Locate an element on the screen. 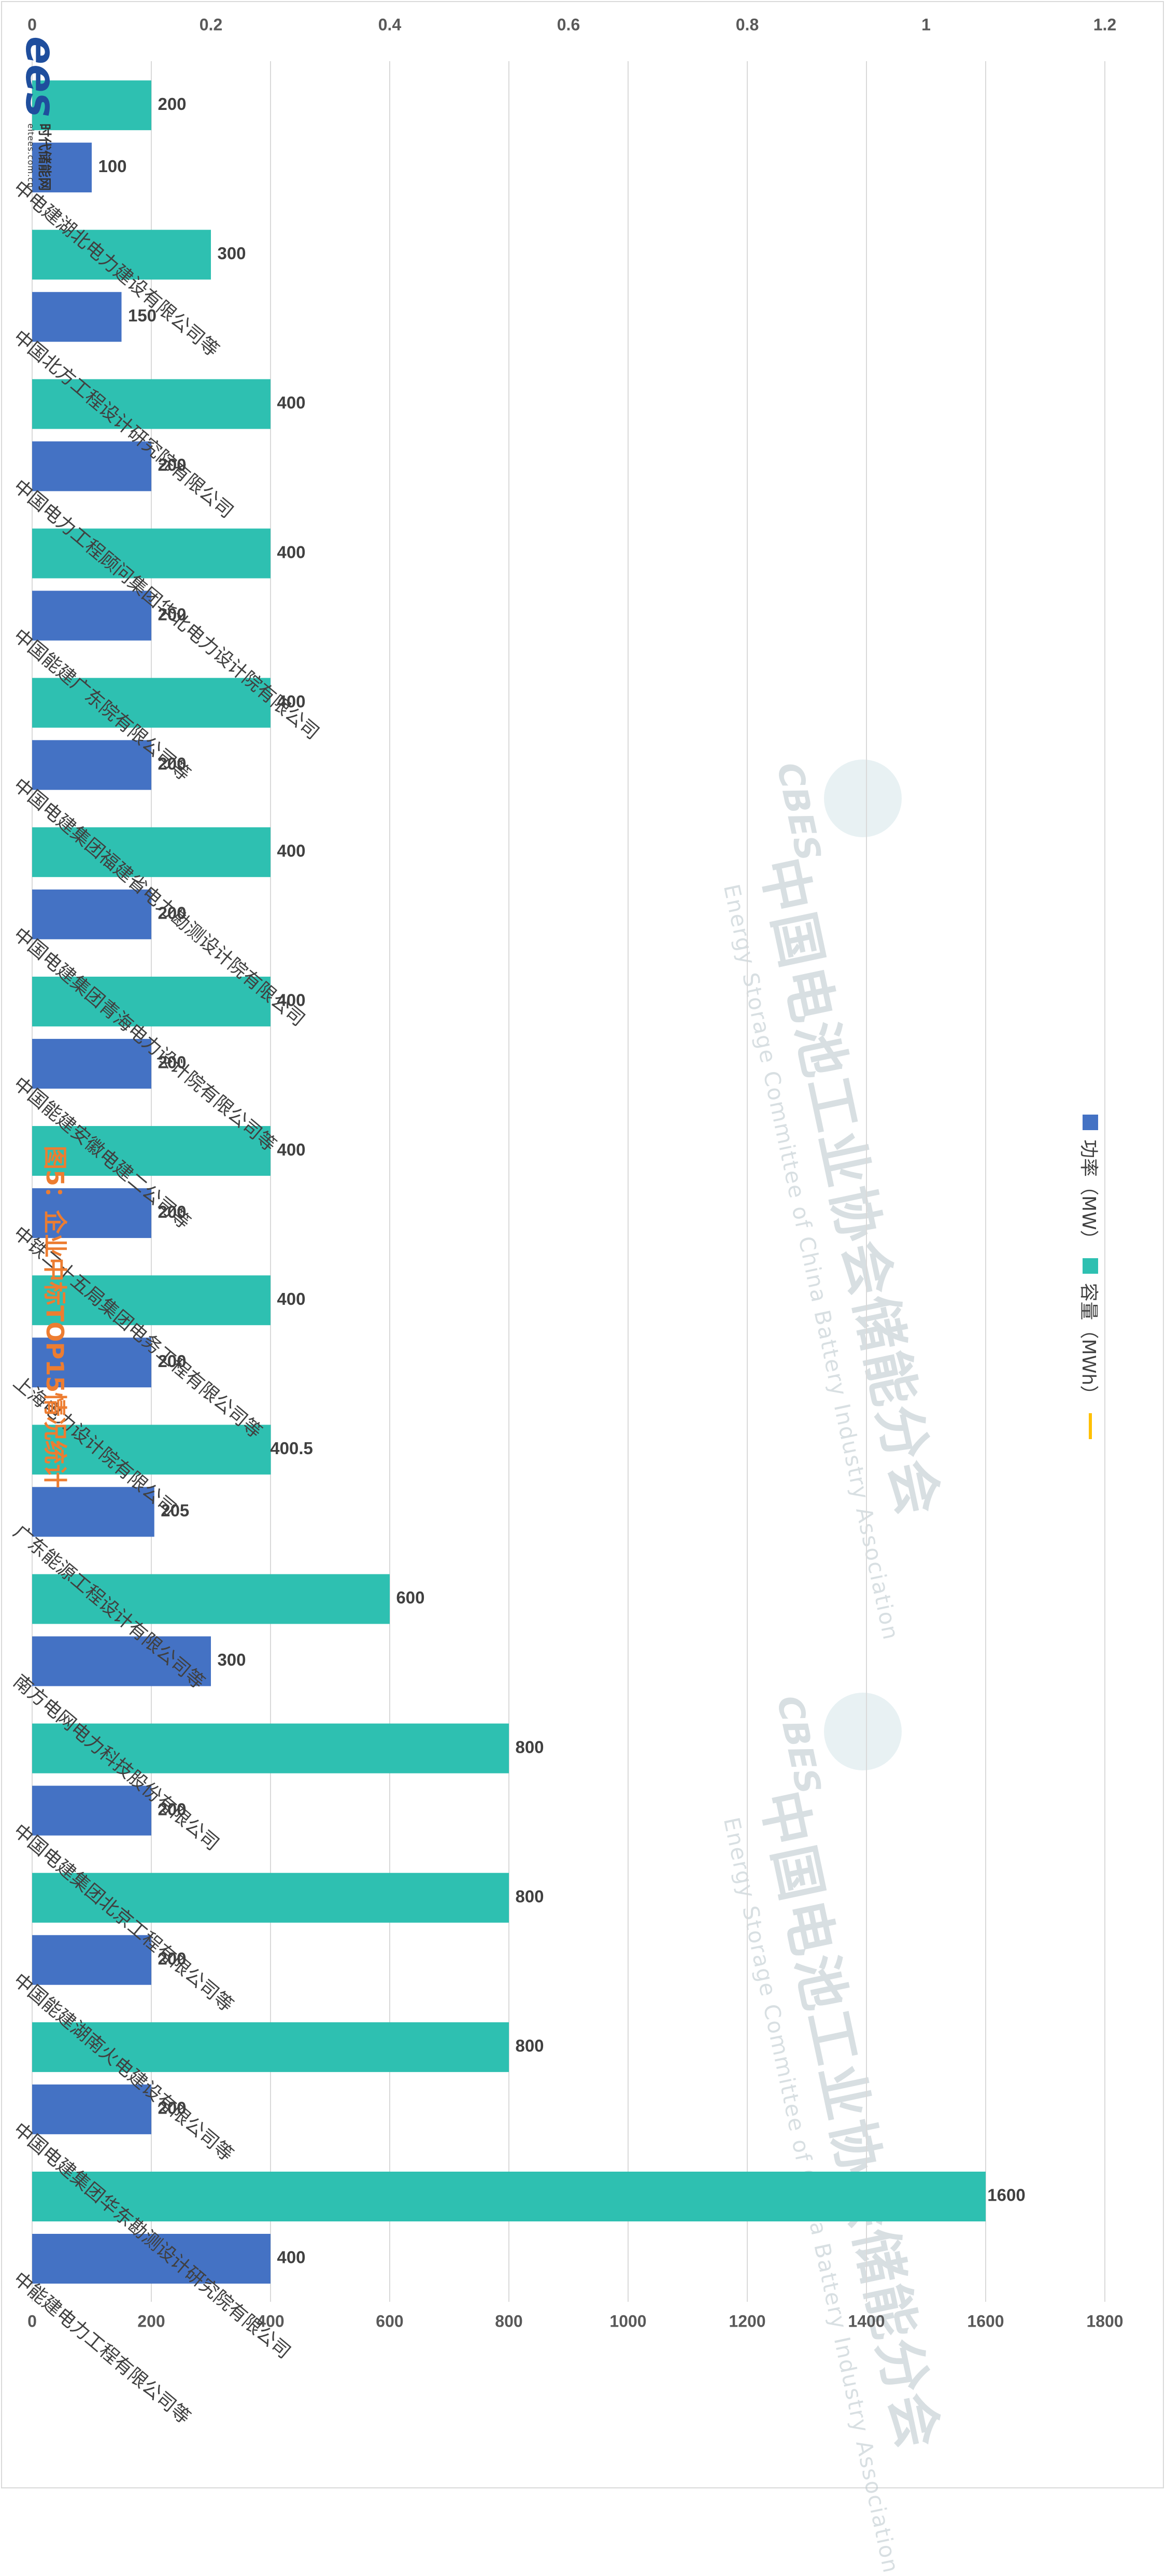  y-tick-label: 200 is located at coordinates (151, 2321).